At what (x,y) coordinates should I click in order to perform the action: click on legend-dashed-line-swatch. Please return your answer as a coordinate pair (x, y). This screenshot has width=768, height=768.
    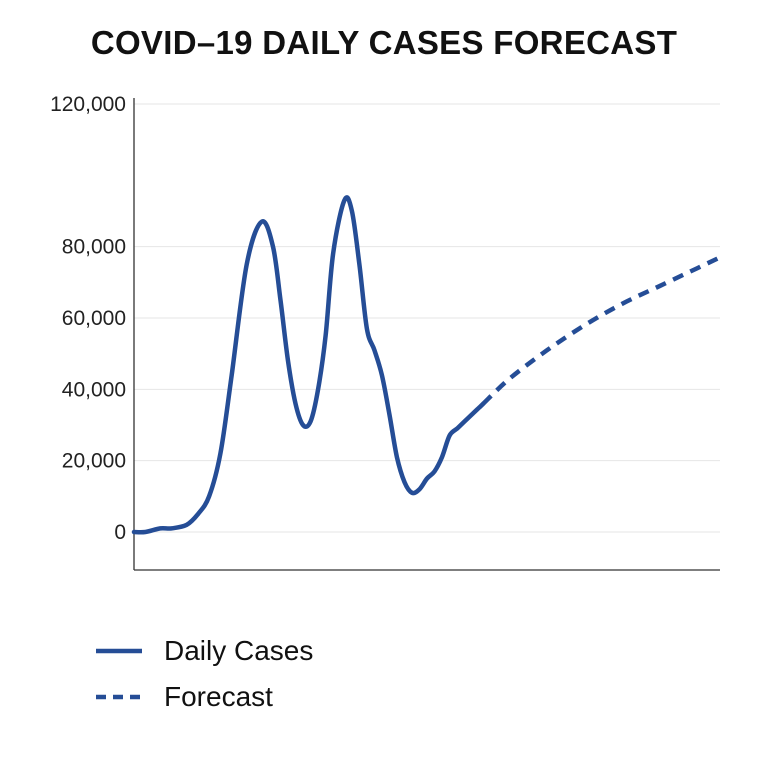
    Looking at the image, I should click on (119, 697).